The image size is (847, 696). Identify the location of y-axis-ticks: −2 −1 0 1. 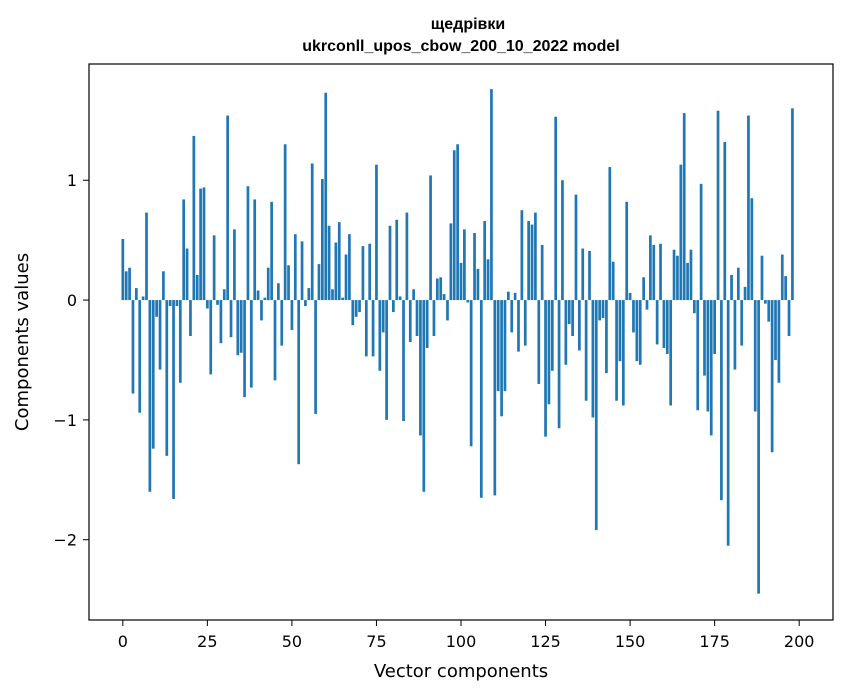
(71, 360).